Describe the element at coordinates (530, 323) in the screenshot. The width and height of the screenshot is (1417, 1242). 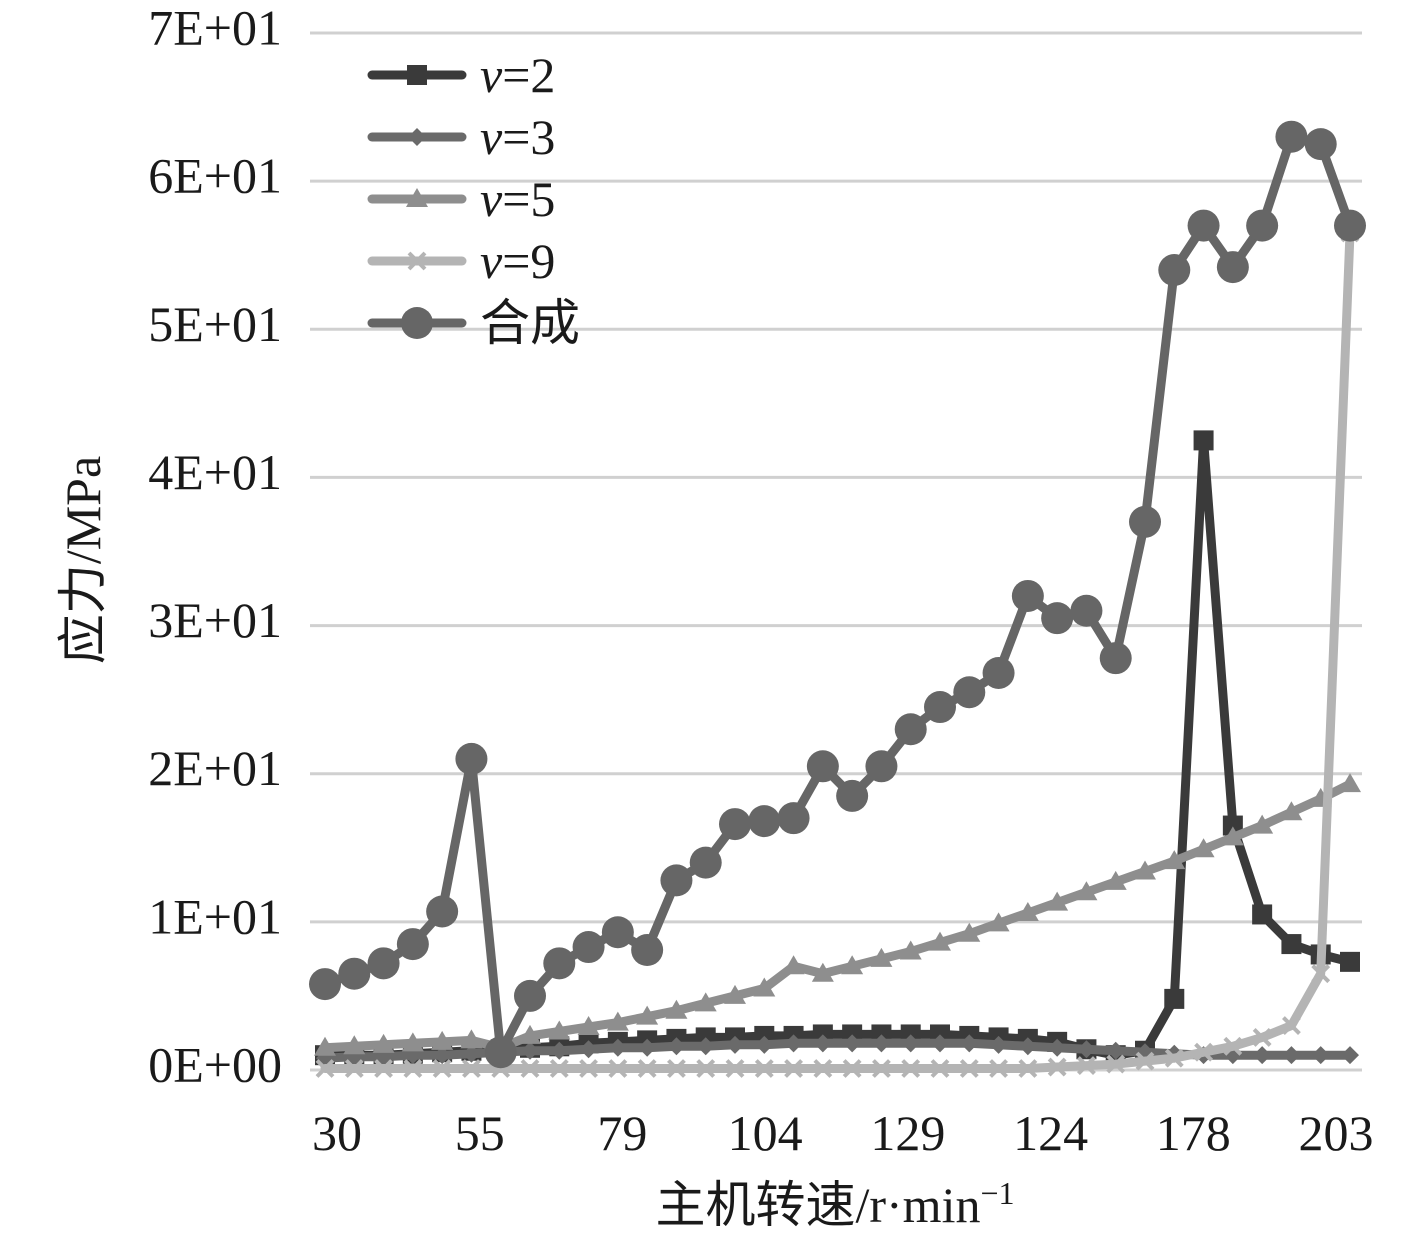
I see `legend-label: 合成` at that location.